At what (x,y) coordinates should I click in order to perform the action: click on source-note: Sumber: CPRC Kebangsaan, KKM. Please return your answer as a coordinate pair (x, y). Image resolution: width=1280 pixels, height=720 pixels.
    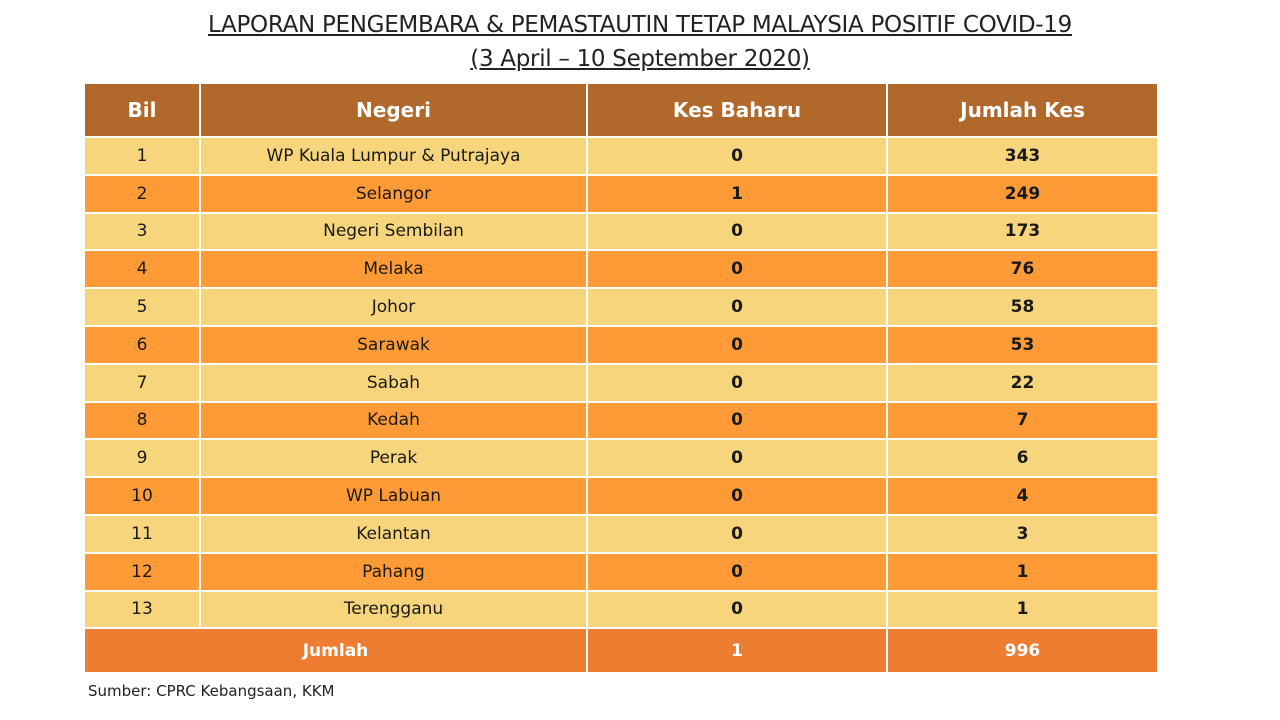
    Looking at the image, I should click on (211, 691).